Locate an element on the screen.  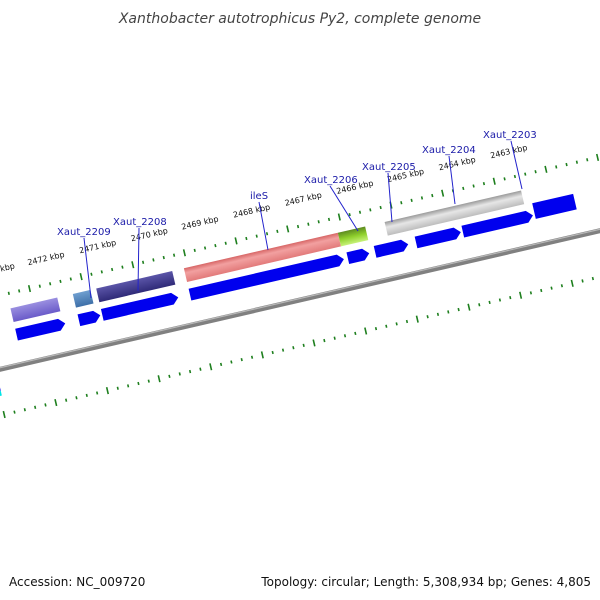
gene-label-xaut-2204: Xaut_2204 is located at coordinates (449, 150).